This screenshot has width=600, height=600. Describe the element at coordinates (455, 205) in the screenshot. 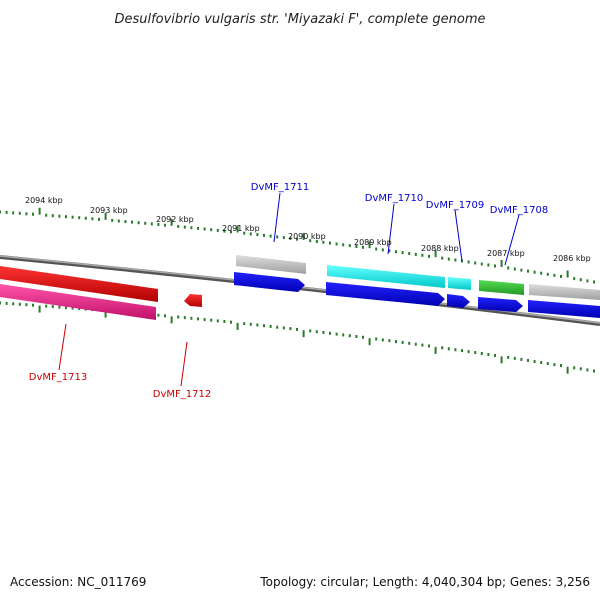

I see `gene-label-dvmf-1709: DvMF_1709` at that location.